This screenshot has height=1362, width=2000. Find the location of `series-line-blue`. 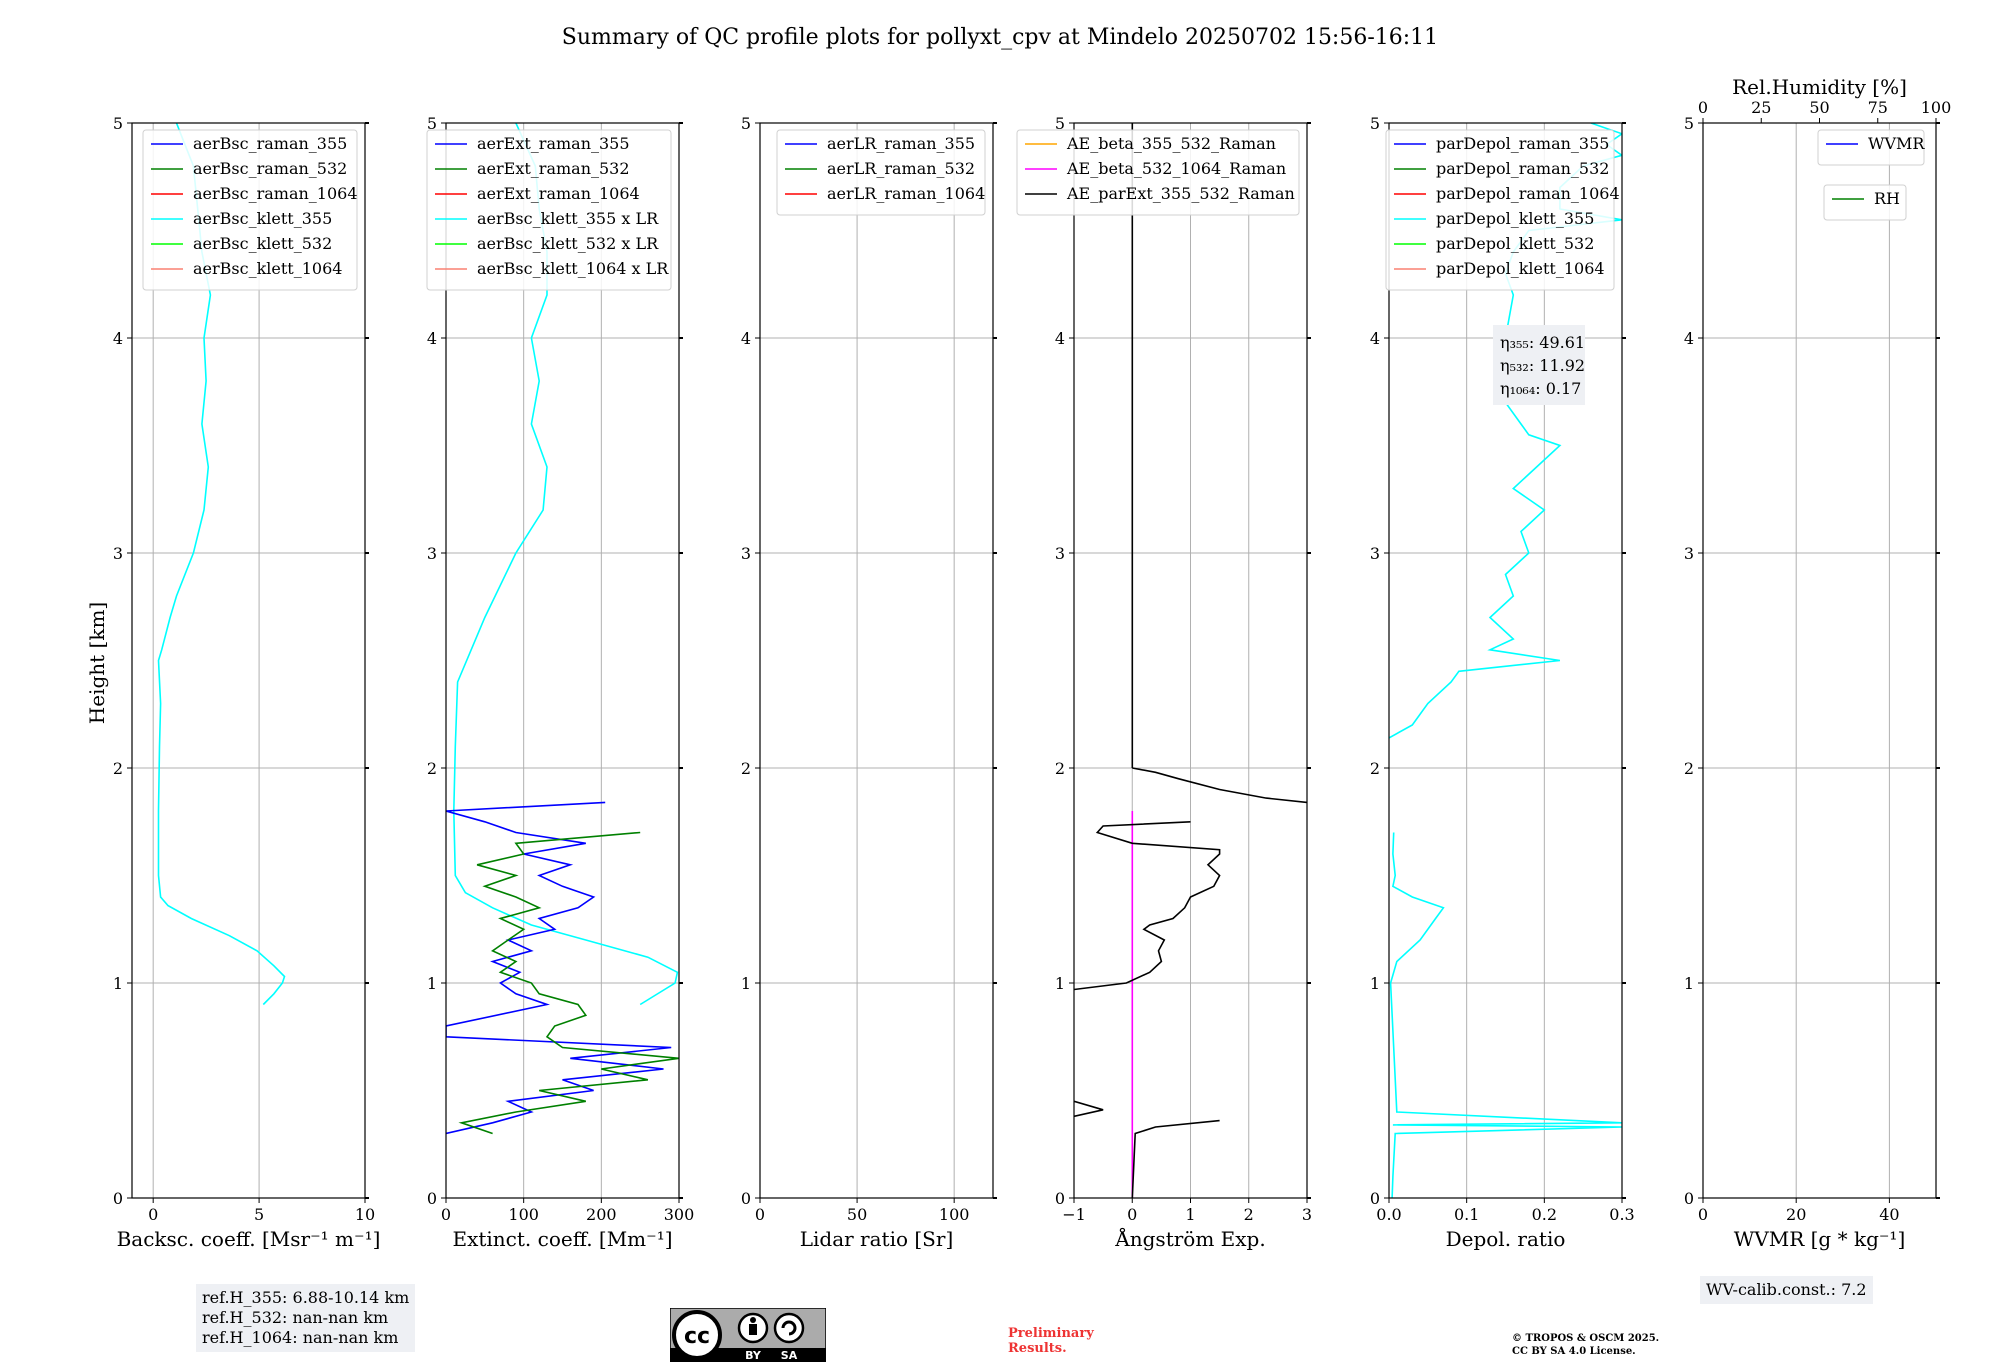

series-line-blue is located at coordinates (559, 968).